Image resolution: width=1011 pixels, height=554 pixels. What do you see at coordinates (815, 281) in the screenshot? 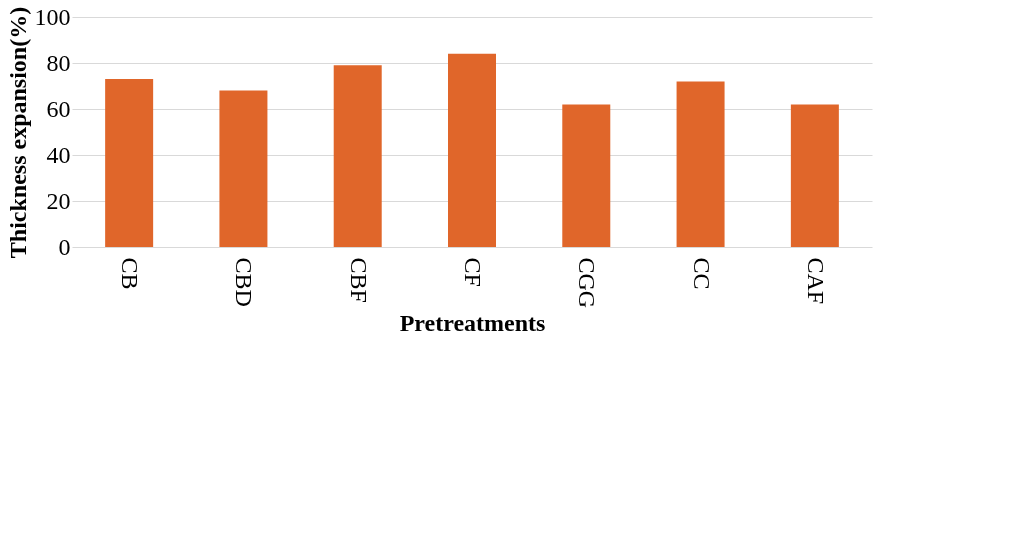
I see `x-tick-label: CAF` at bounding box center [815, 281].